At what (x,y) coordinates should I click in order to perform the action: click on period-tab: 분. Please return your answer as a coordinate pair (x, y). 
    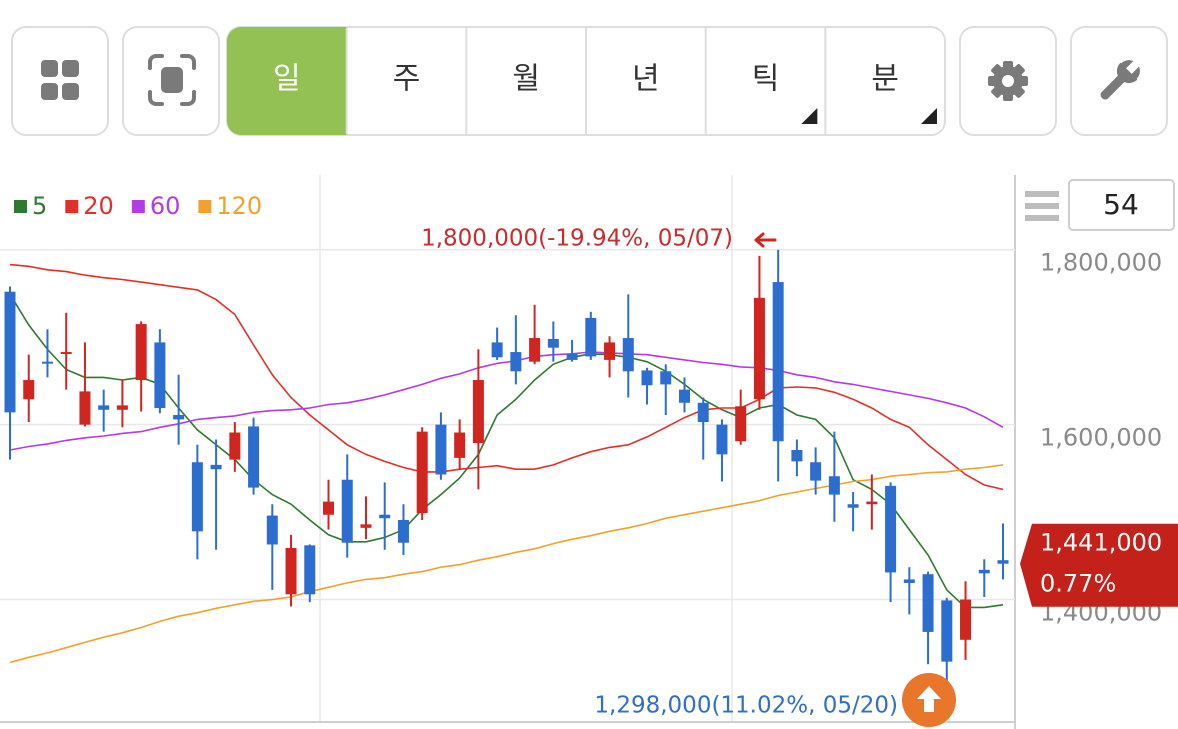
    Looking at the image, I should click on (880, 81).